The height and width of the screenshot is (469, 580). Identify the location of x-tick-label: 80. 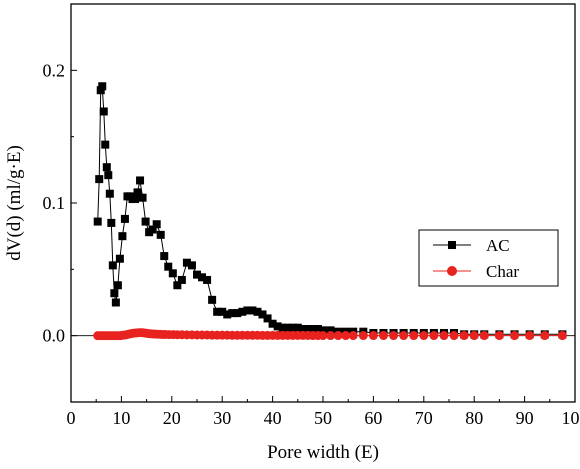
(474, 418).